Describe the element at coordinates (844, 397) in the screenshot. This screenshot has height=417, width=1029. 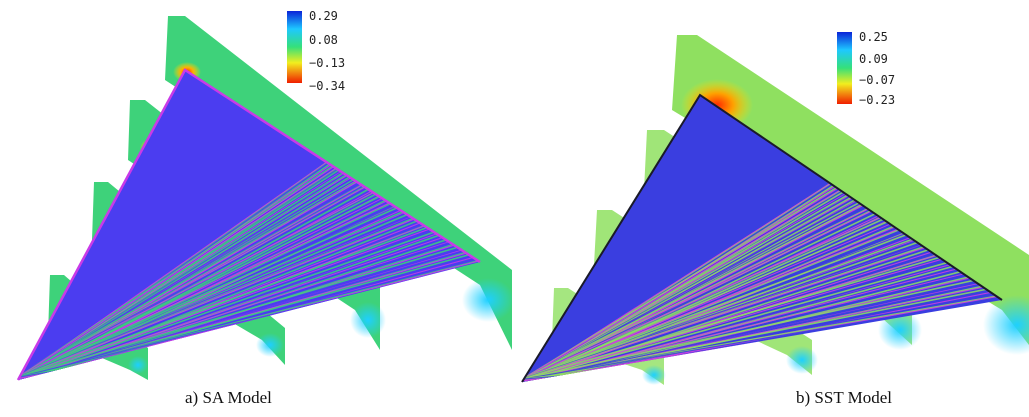
I see `figure-caption: b) SST Model` at that location.